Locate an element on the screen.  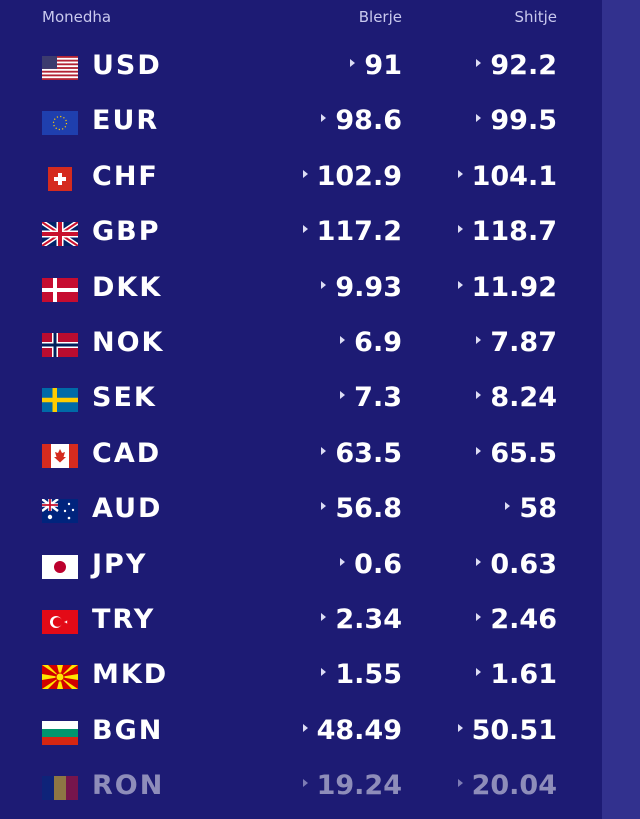
currency-code: SEK is located at coordinates (124, 398).